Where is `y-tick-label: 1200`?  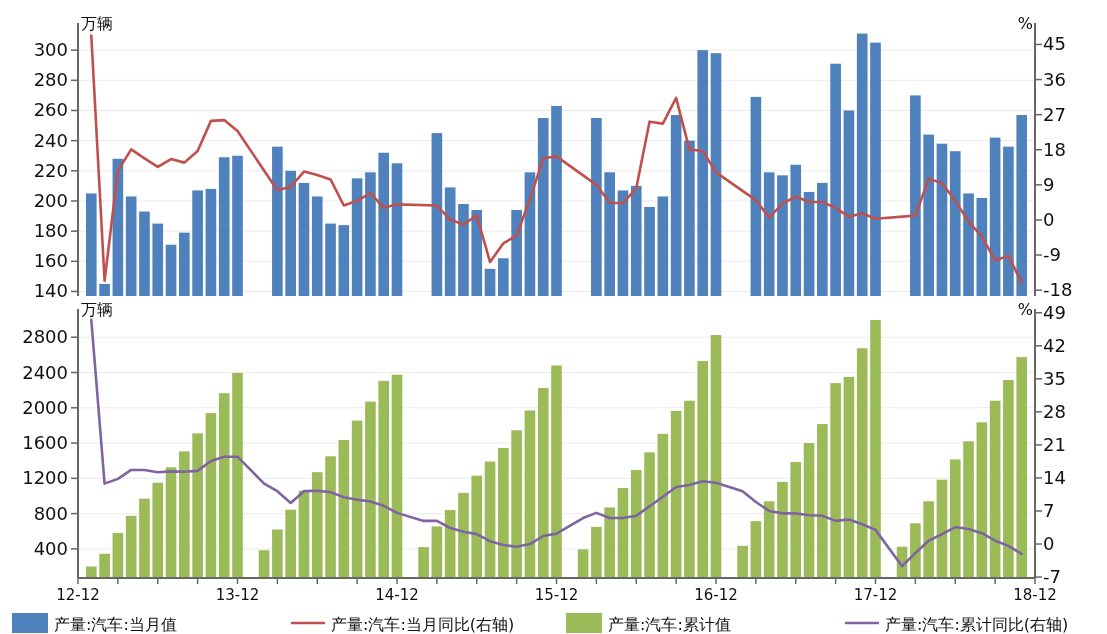
y-tick-label: 1200 is located at coordinates (45, 478).